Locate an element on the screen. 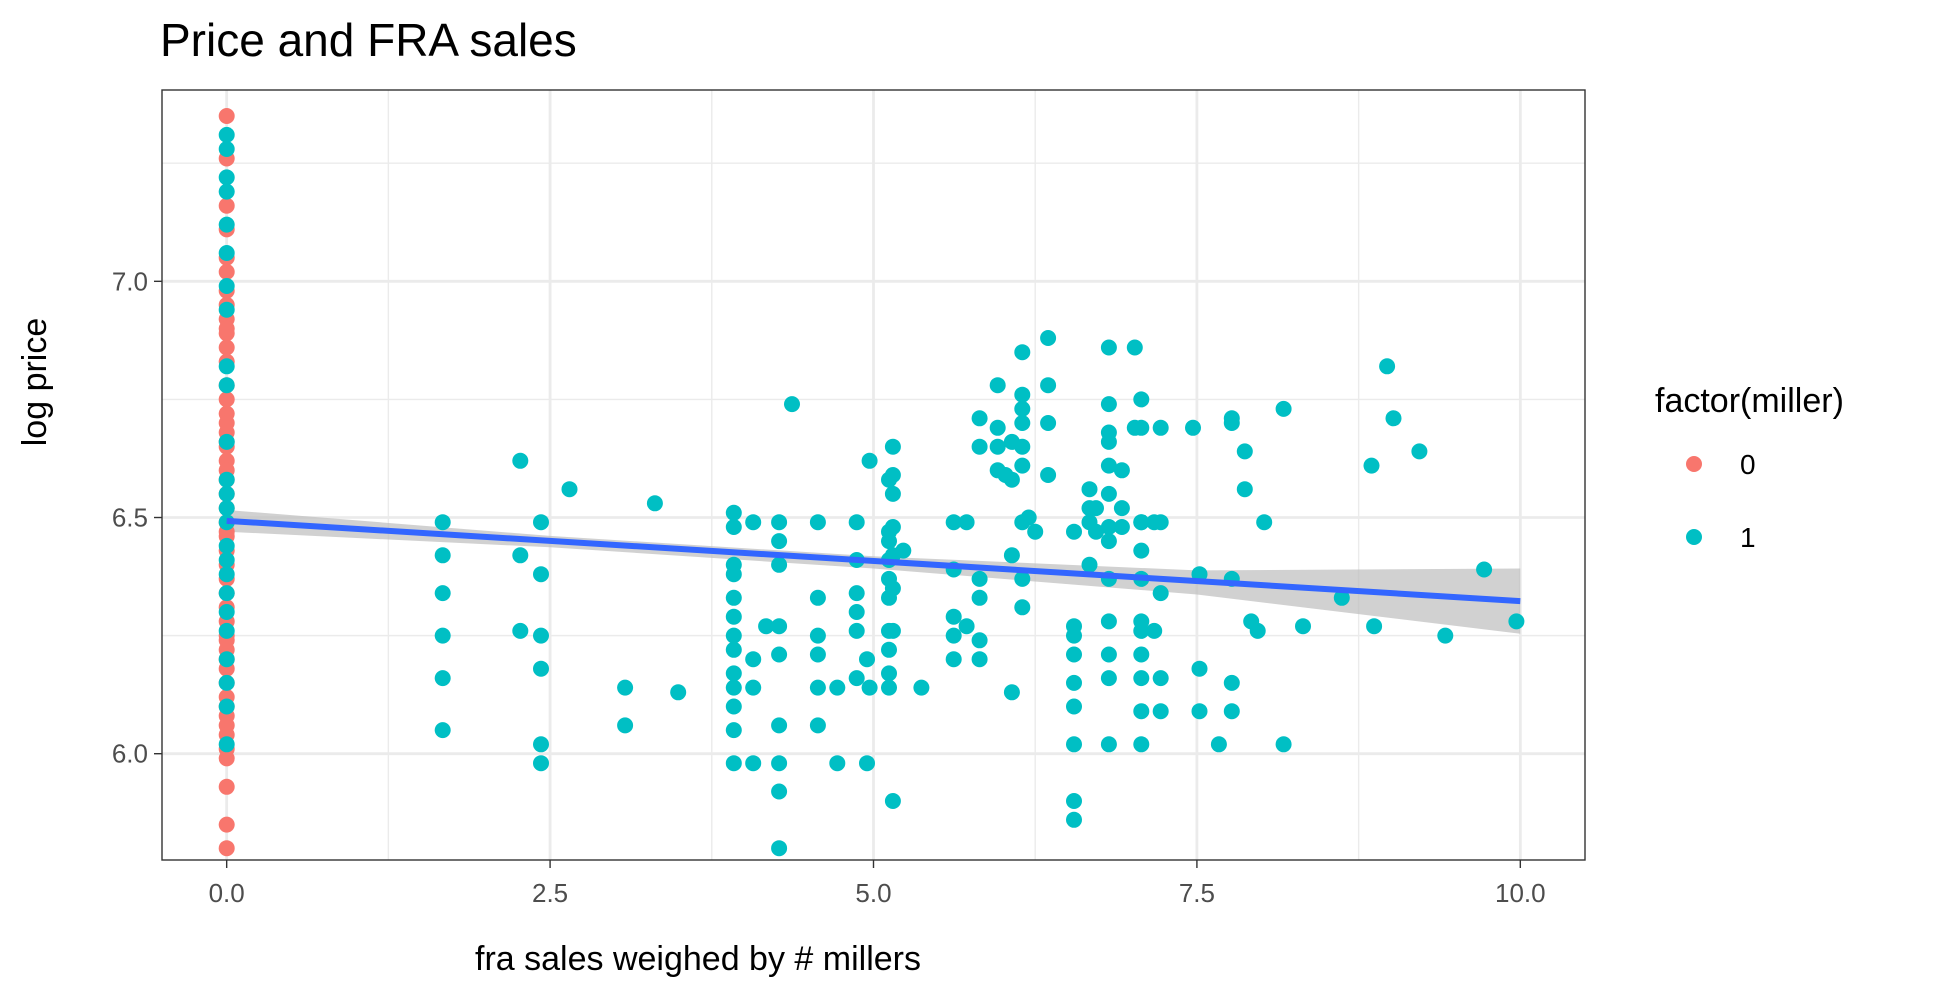  legend: factor(miller) 0 1 is located at coordinates (1749, 467).